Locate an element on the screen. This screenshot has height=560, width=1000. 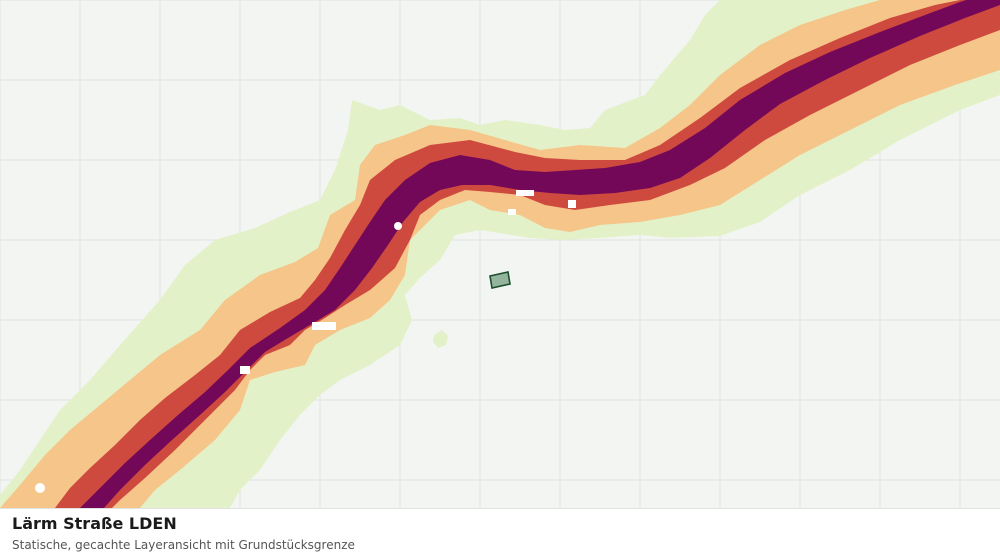
noise-zone-low is located at coordinates (440, 339).